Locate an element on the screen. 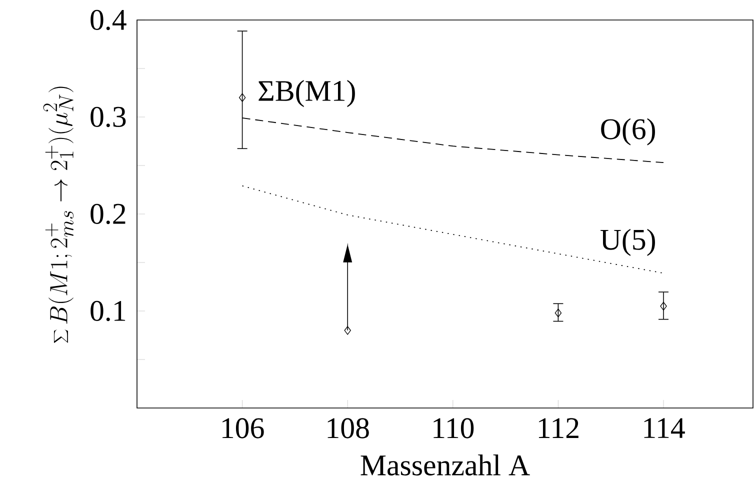 This screenshot has height=497, width=755. x-tick-label: 110 is located at coordinates (454, 428).